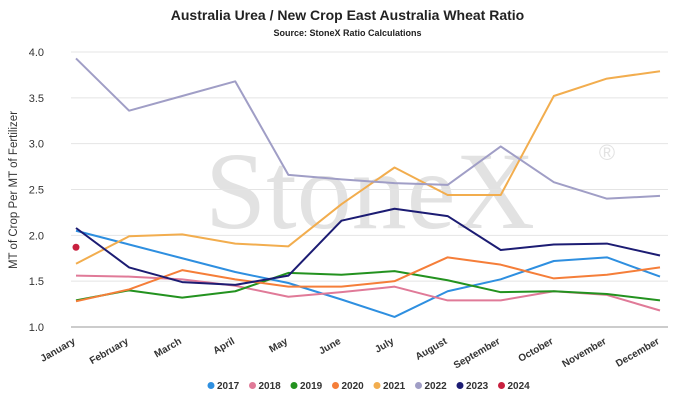 The image size is (695, 409). What do you see at coordinates (76, 247) in the screenshot?
I see `data-point-2024` at bounding box center [76, 247].